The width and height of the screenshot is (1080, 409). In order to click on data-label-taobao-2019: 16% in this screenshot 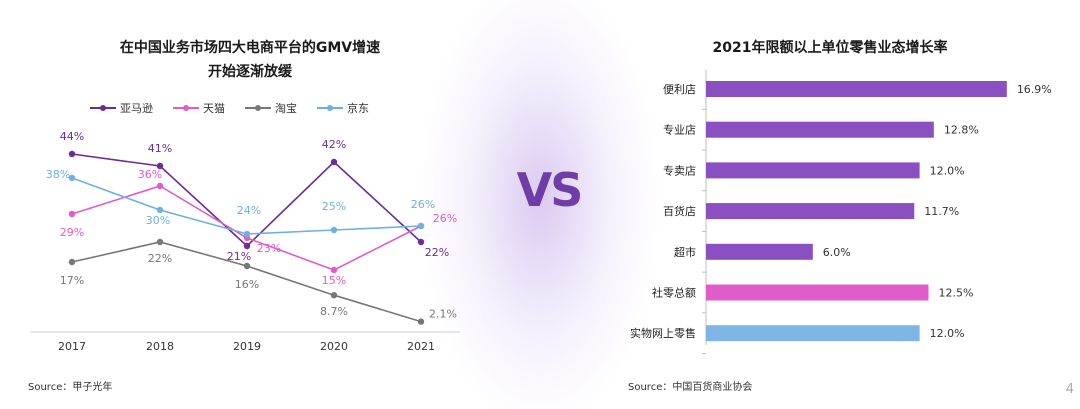, I will do `click(247, 284)`.